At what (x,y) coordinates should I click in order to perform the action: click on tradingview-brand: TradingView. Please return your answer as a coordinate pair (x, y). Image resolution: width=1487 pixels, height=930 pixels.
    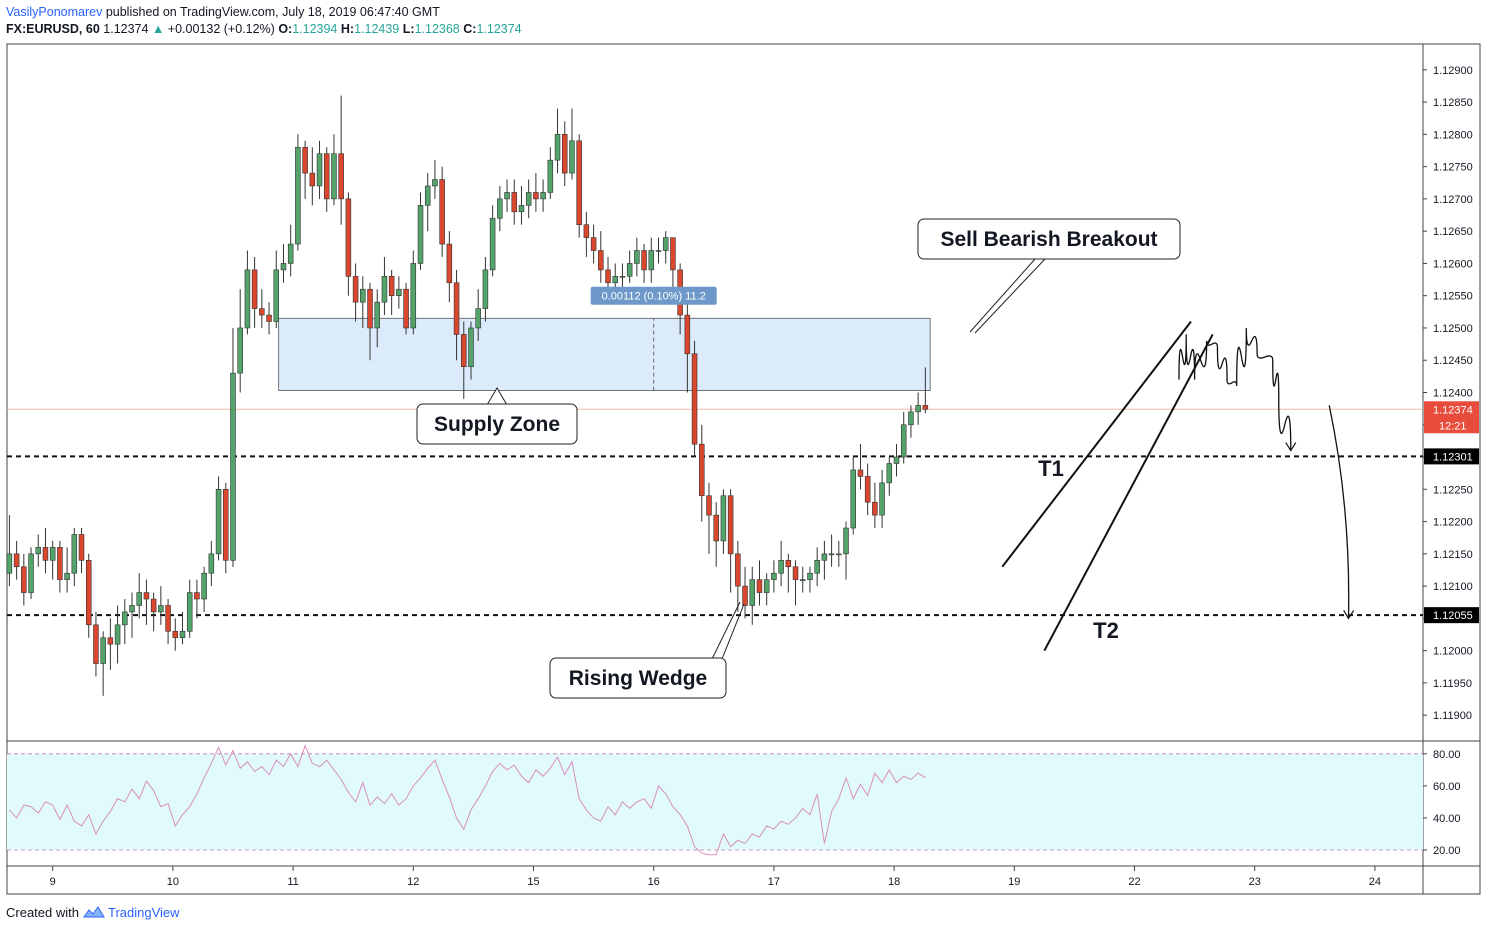
    Looking at the image, I should click on (144, 912).